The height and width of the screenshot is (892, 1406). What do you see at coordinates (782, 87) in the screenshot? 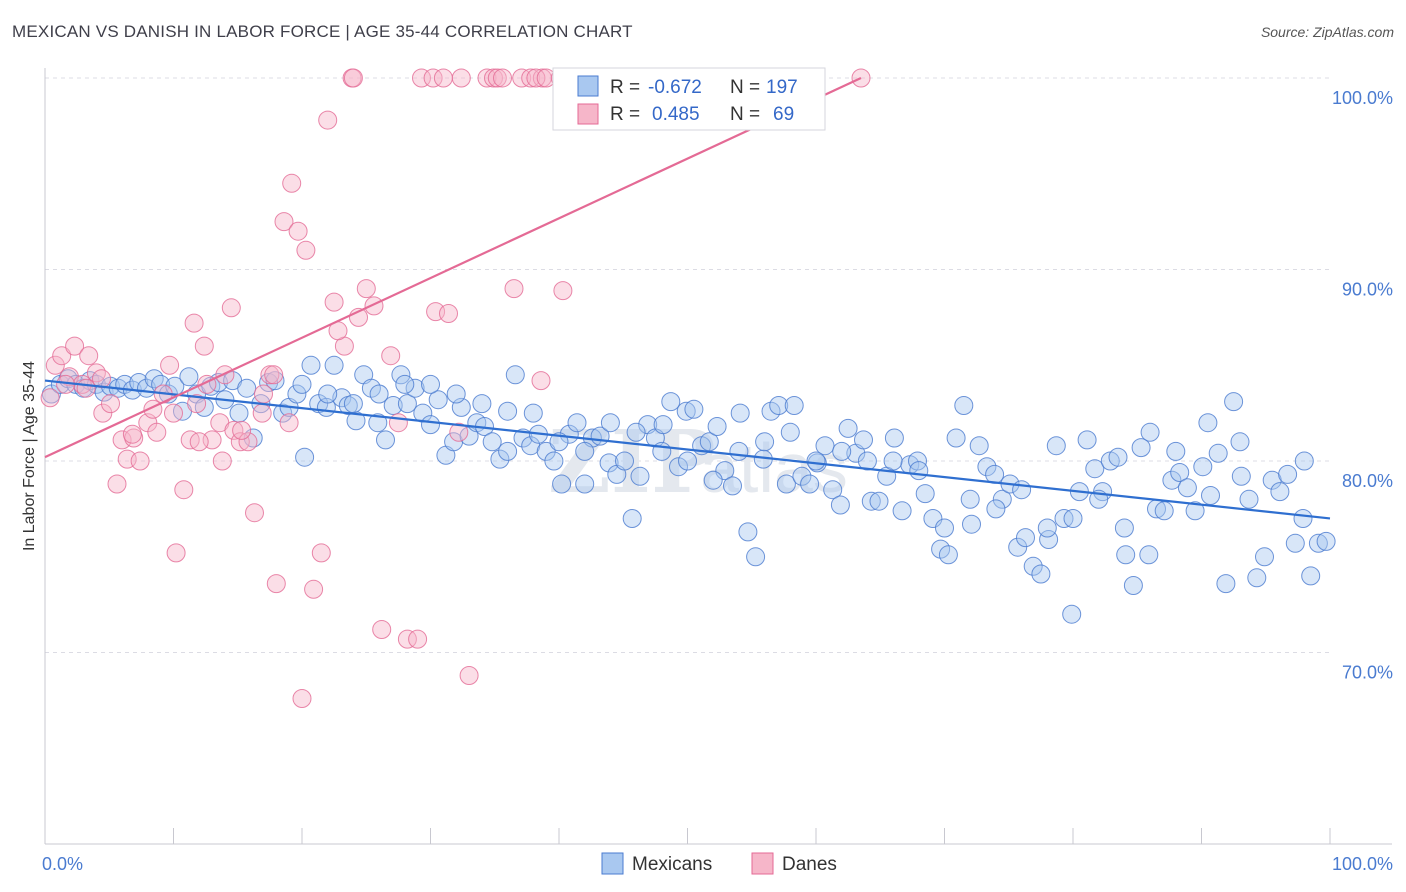
I see `stats-n-value-1: 197` at bounding box center [782, 87].